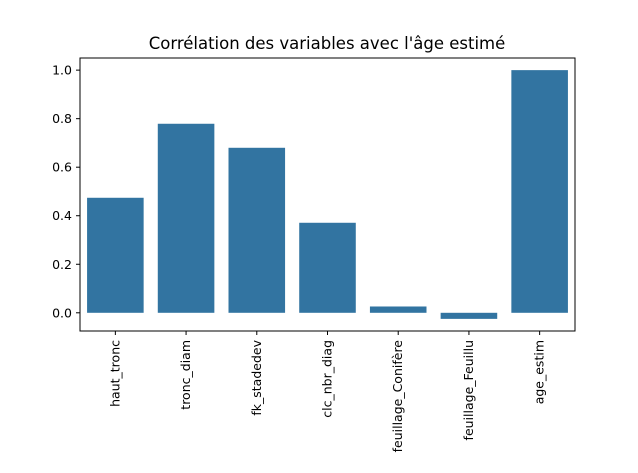 The image size is (638, 473). I want to click on y-tick-label: 0.4, so click(62, 215).